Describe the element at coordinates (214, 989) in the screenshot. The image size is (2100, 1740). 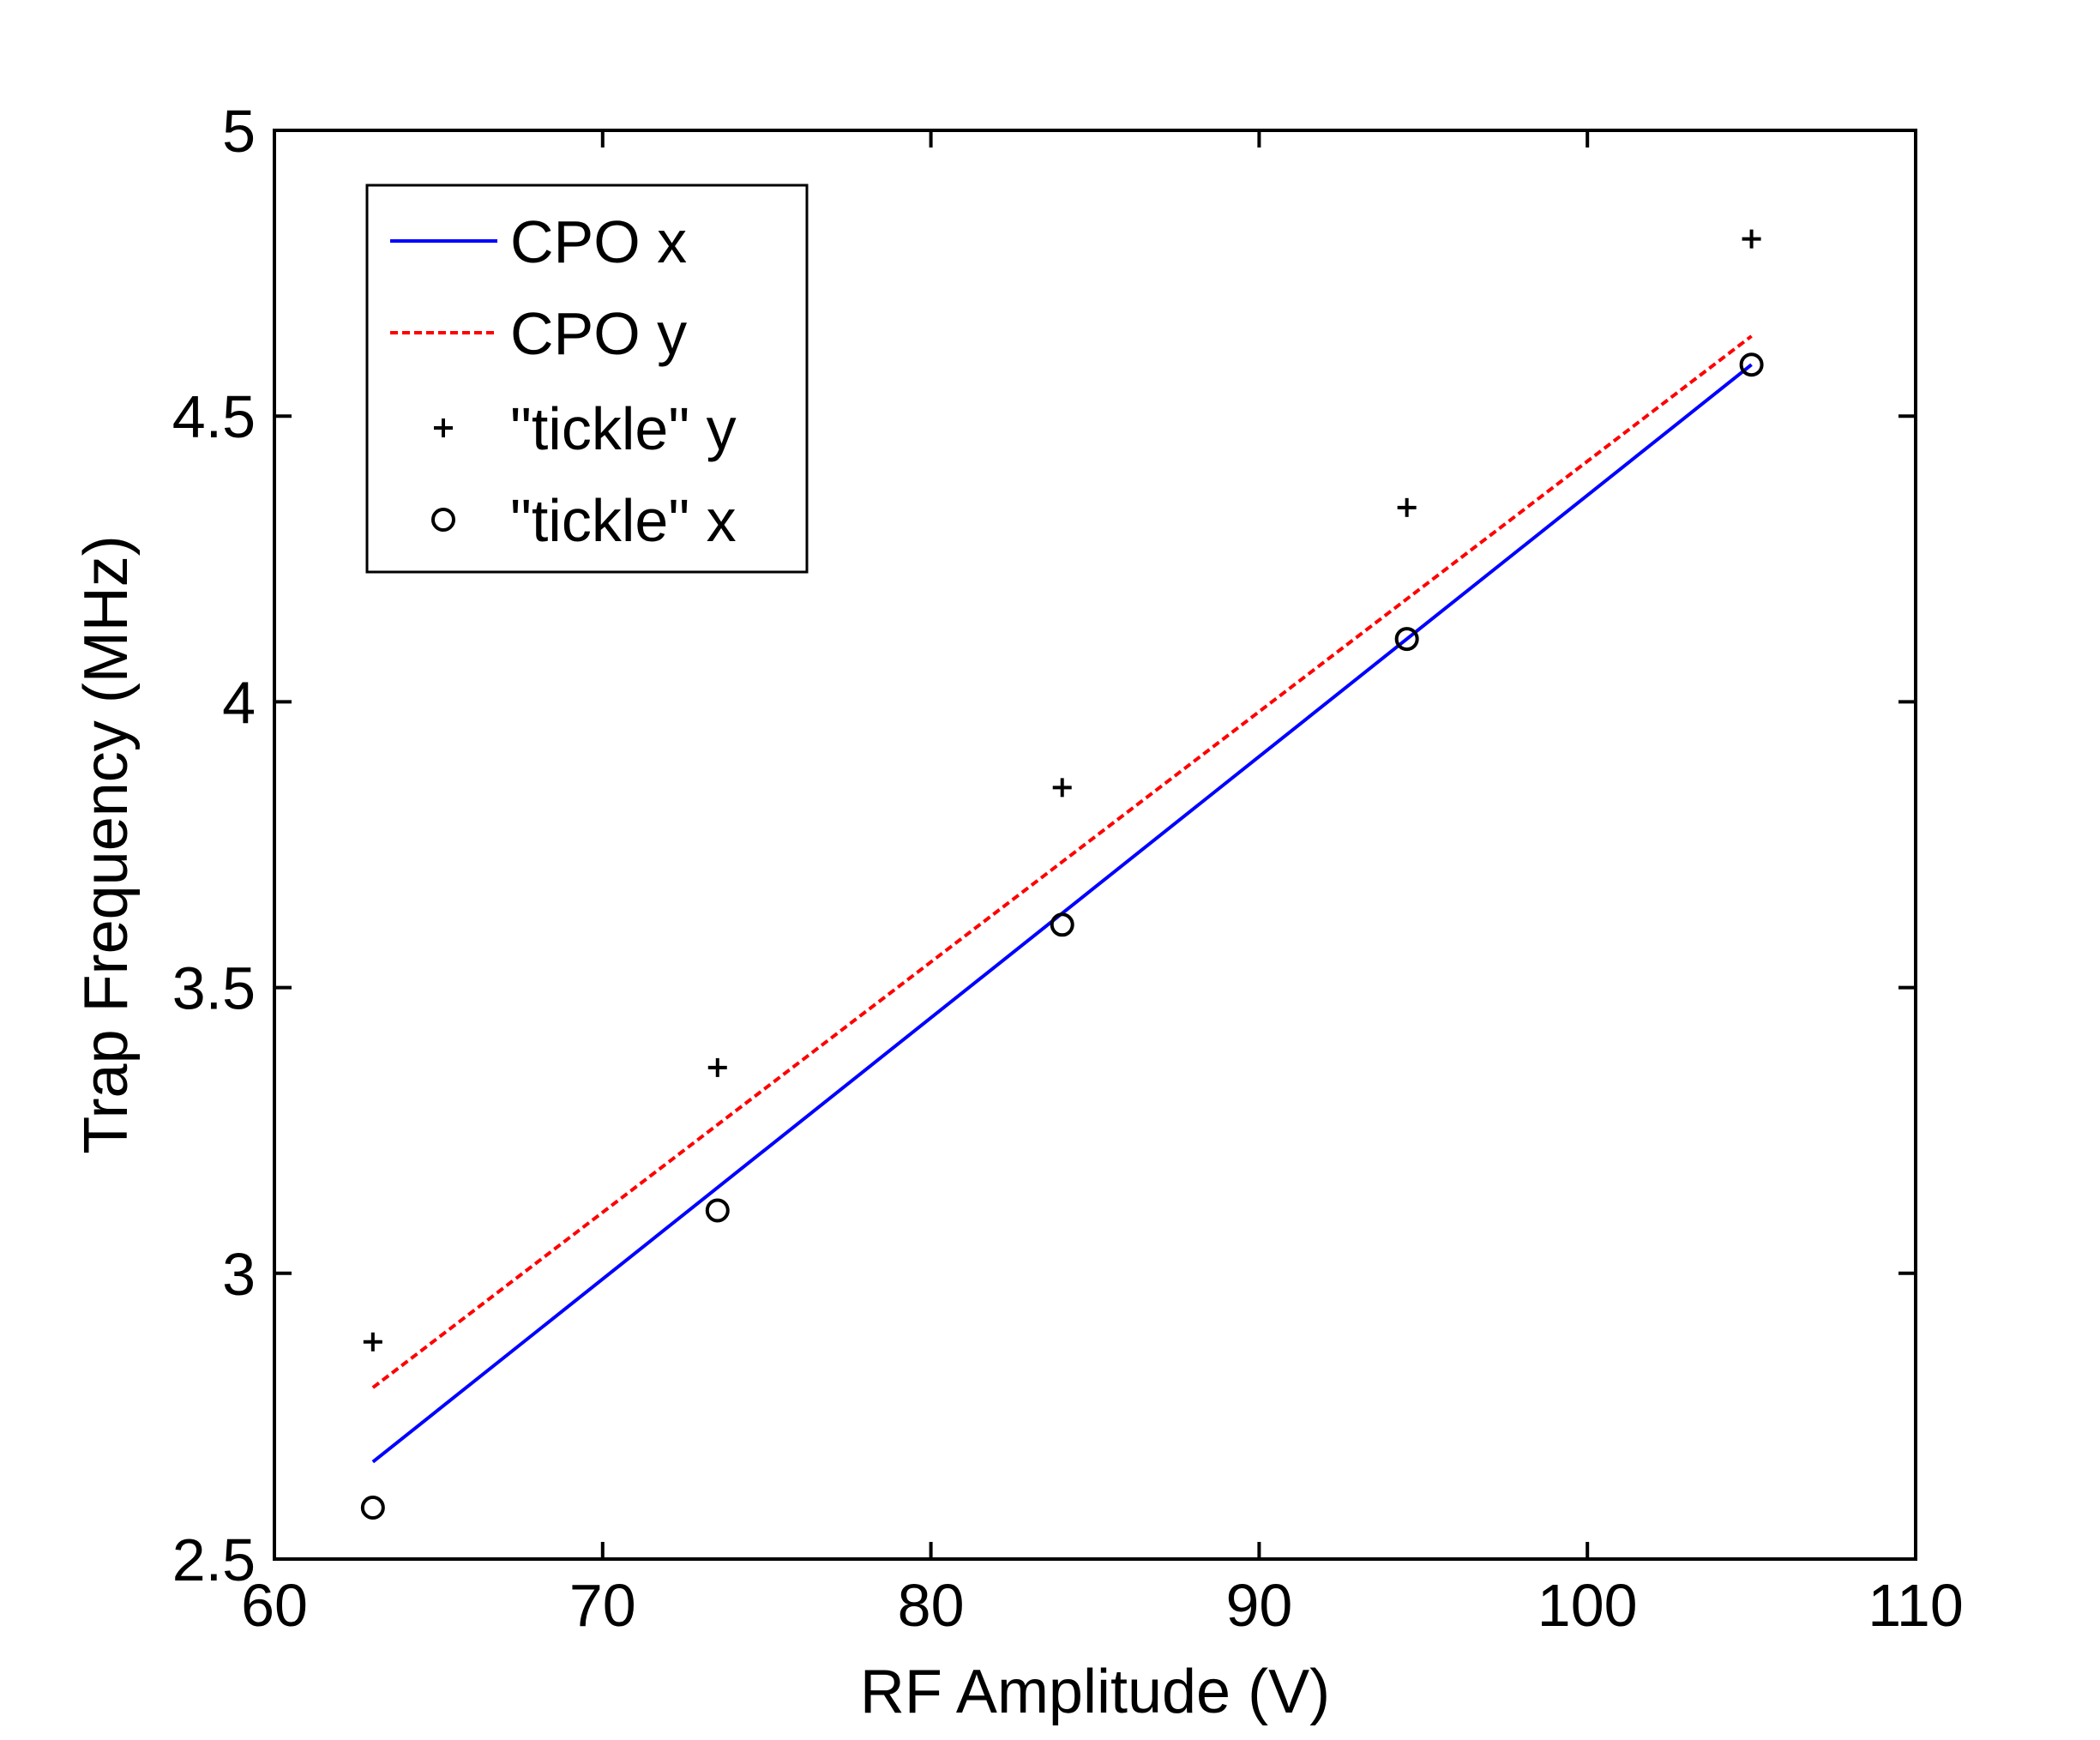
I see `y-tick-label: 3.5` at that location.